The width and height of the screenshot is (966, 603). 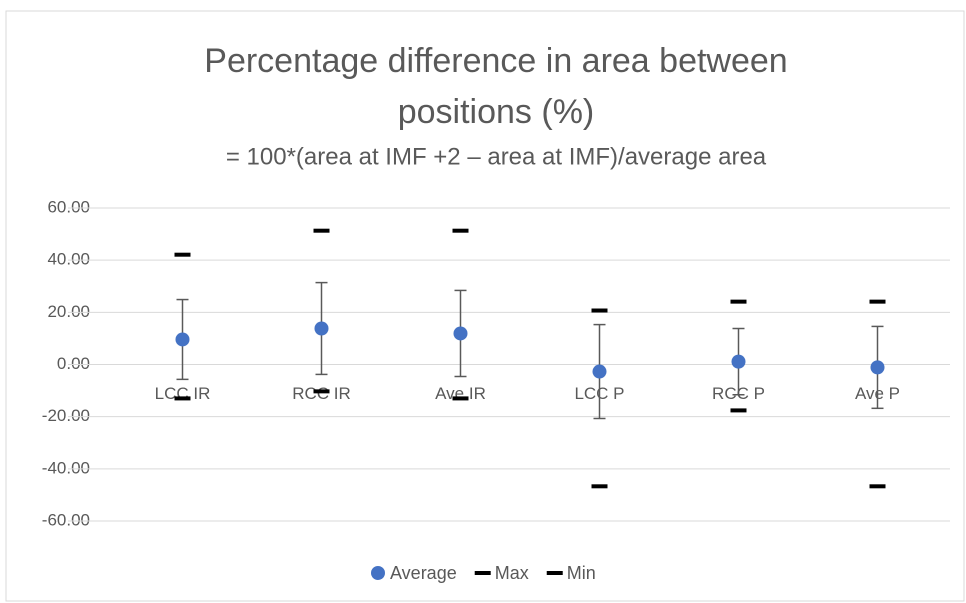 I want to click on y-tick-label: 0.00, so click(x=73, y=363).